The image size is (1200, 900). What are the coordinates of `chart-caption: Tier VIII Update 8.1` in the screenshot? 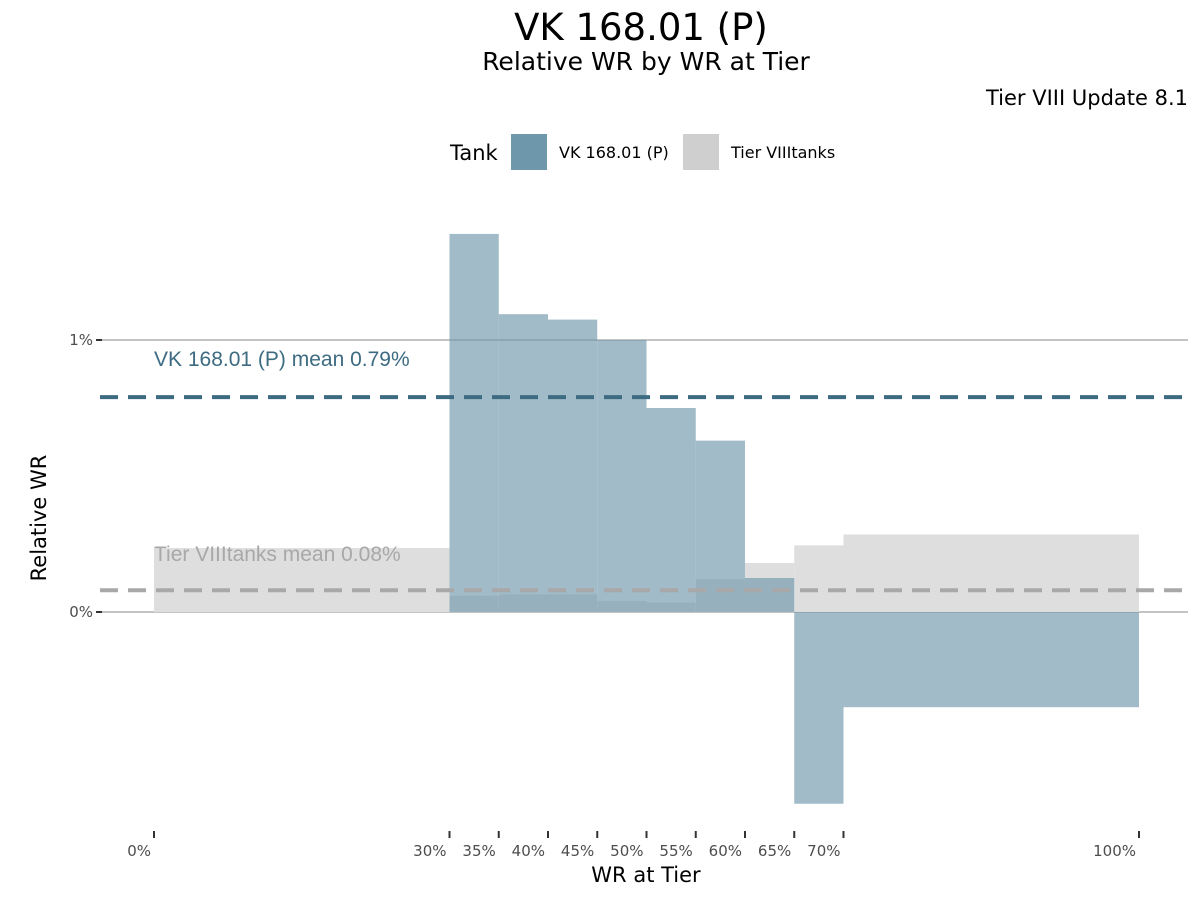 It's located at (1086, 98).